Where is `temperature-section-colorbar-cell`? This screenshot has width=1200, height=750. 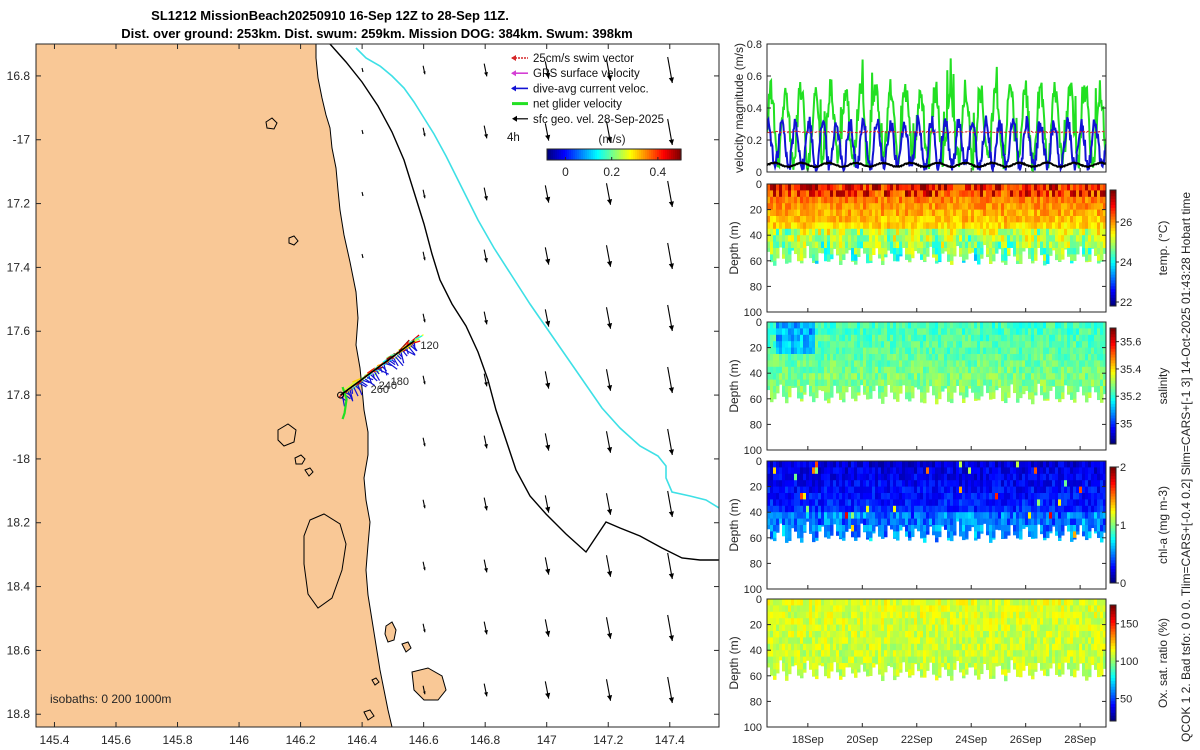
temperature-section-colorbar-cell is located at coordinates (1113, 270).